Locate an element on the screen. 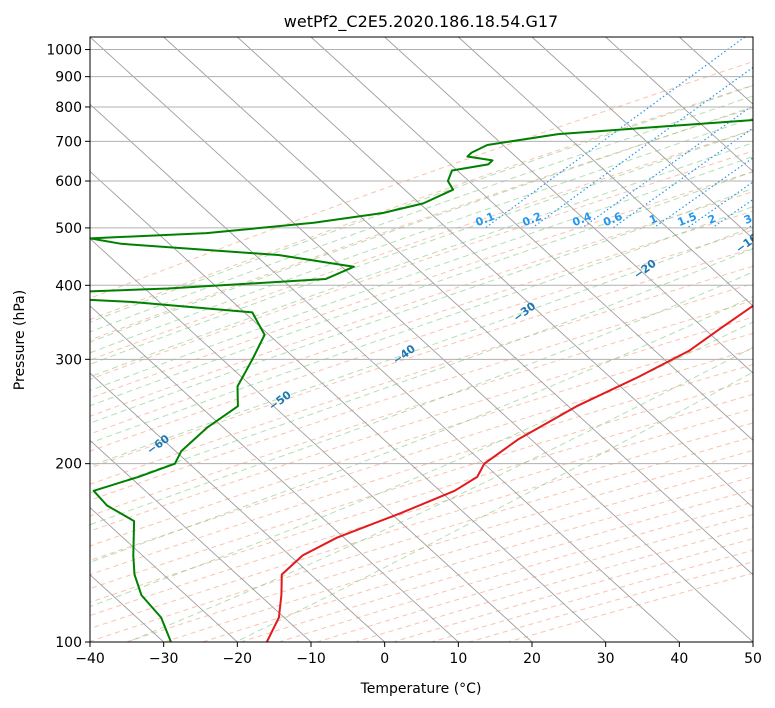 This screenshot has width=775, height=708. x-tick-label: 10 is located at coordinates (458, 659).